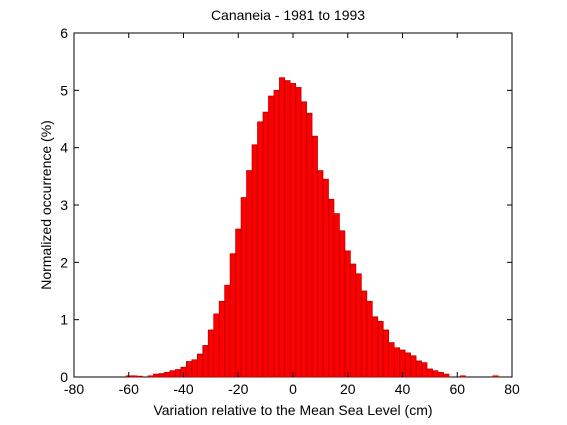 The width and height of the screenshot is (567, 425). Describe the element at coordinates (403, 389) in the screenshot. I see `x-tick-label: 40` at that location.